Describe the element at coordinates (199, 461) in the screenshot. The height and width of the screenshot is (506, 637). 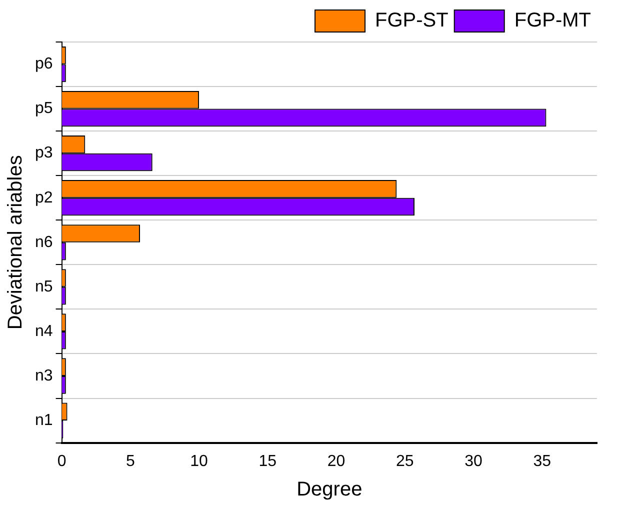
I see `x-tick-label: 10` at that location.